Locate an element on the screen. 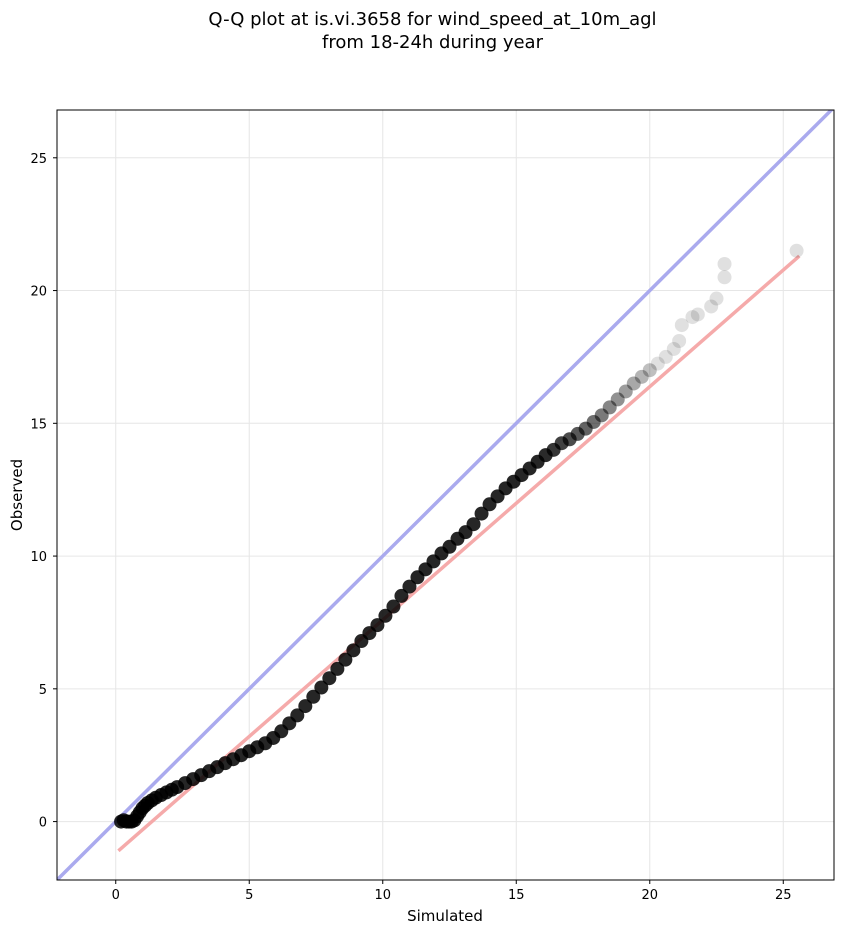 The image size is (843, 934). y-tick-label: 25 is located at coordinates (38, 159).